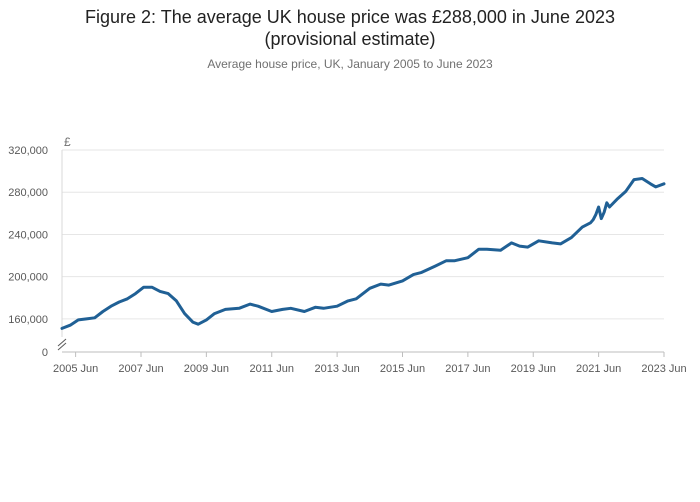  What do you see at coordinates (663, 369) in the screenshot?
I see `x-tick-label: 2023 Jun` at bounding box center [663, 369].